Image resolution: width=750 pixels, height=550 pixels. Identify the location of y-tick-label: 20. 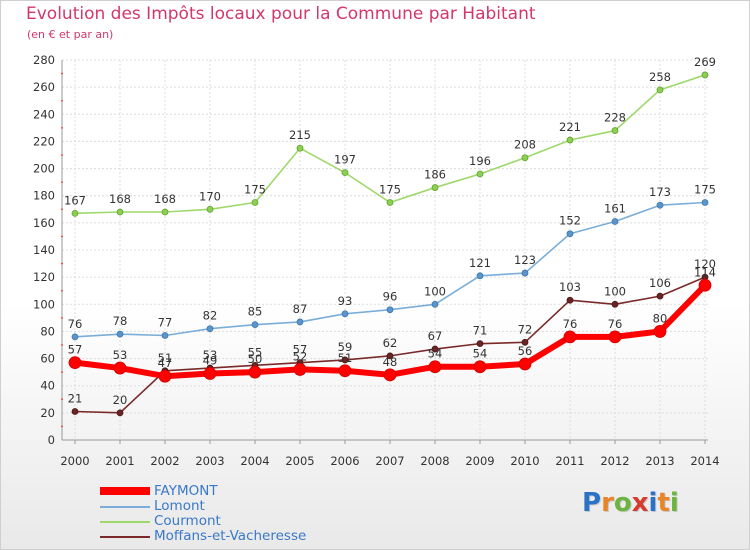
(47, 413).